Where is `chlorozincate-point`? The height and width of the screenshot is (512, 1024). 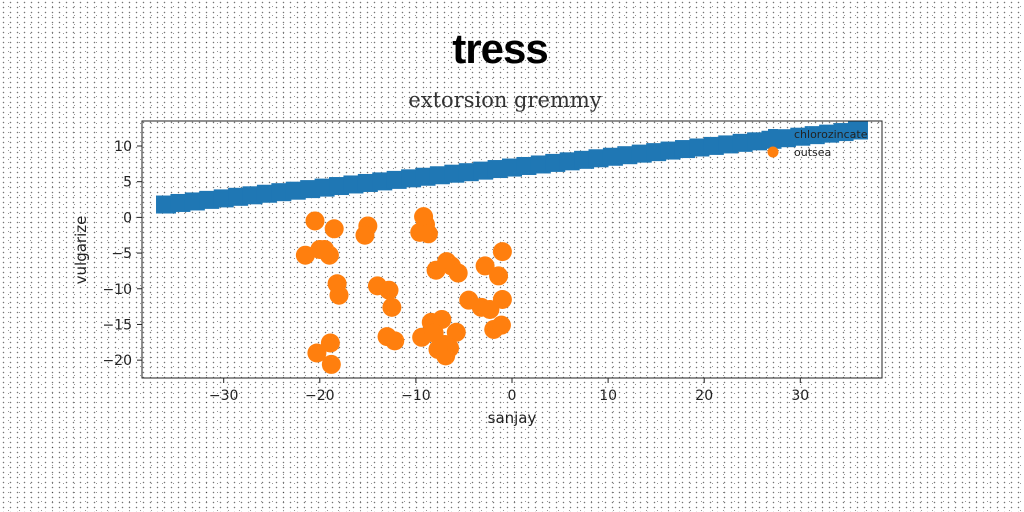
chlorozincate-point is located at coordinates (857, 130).